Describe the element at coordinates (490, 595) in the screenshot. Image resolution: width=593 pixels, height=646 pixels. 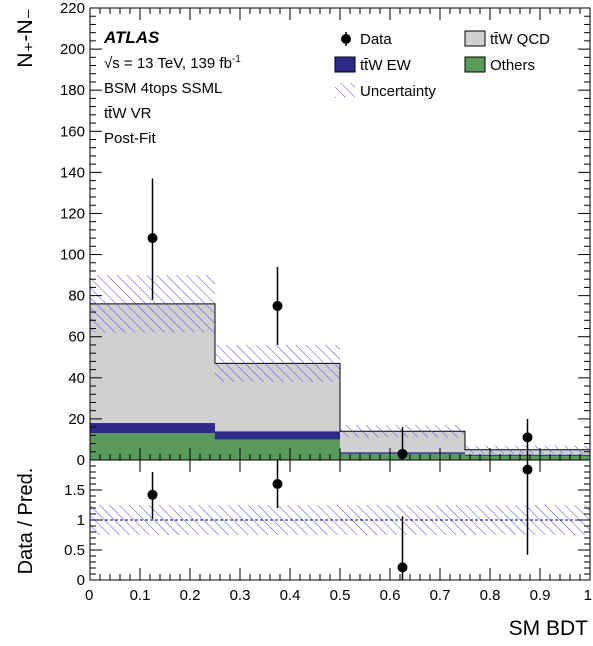
I see `x-tick-label: 0.8` at that location.